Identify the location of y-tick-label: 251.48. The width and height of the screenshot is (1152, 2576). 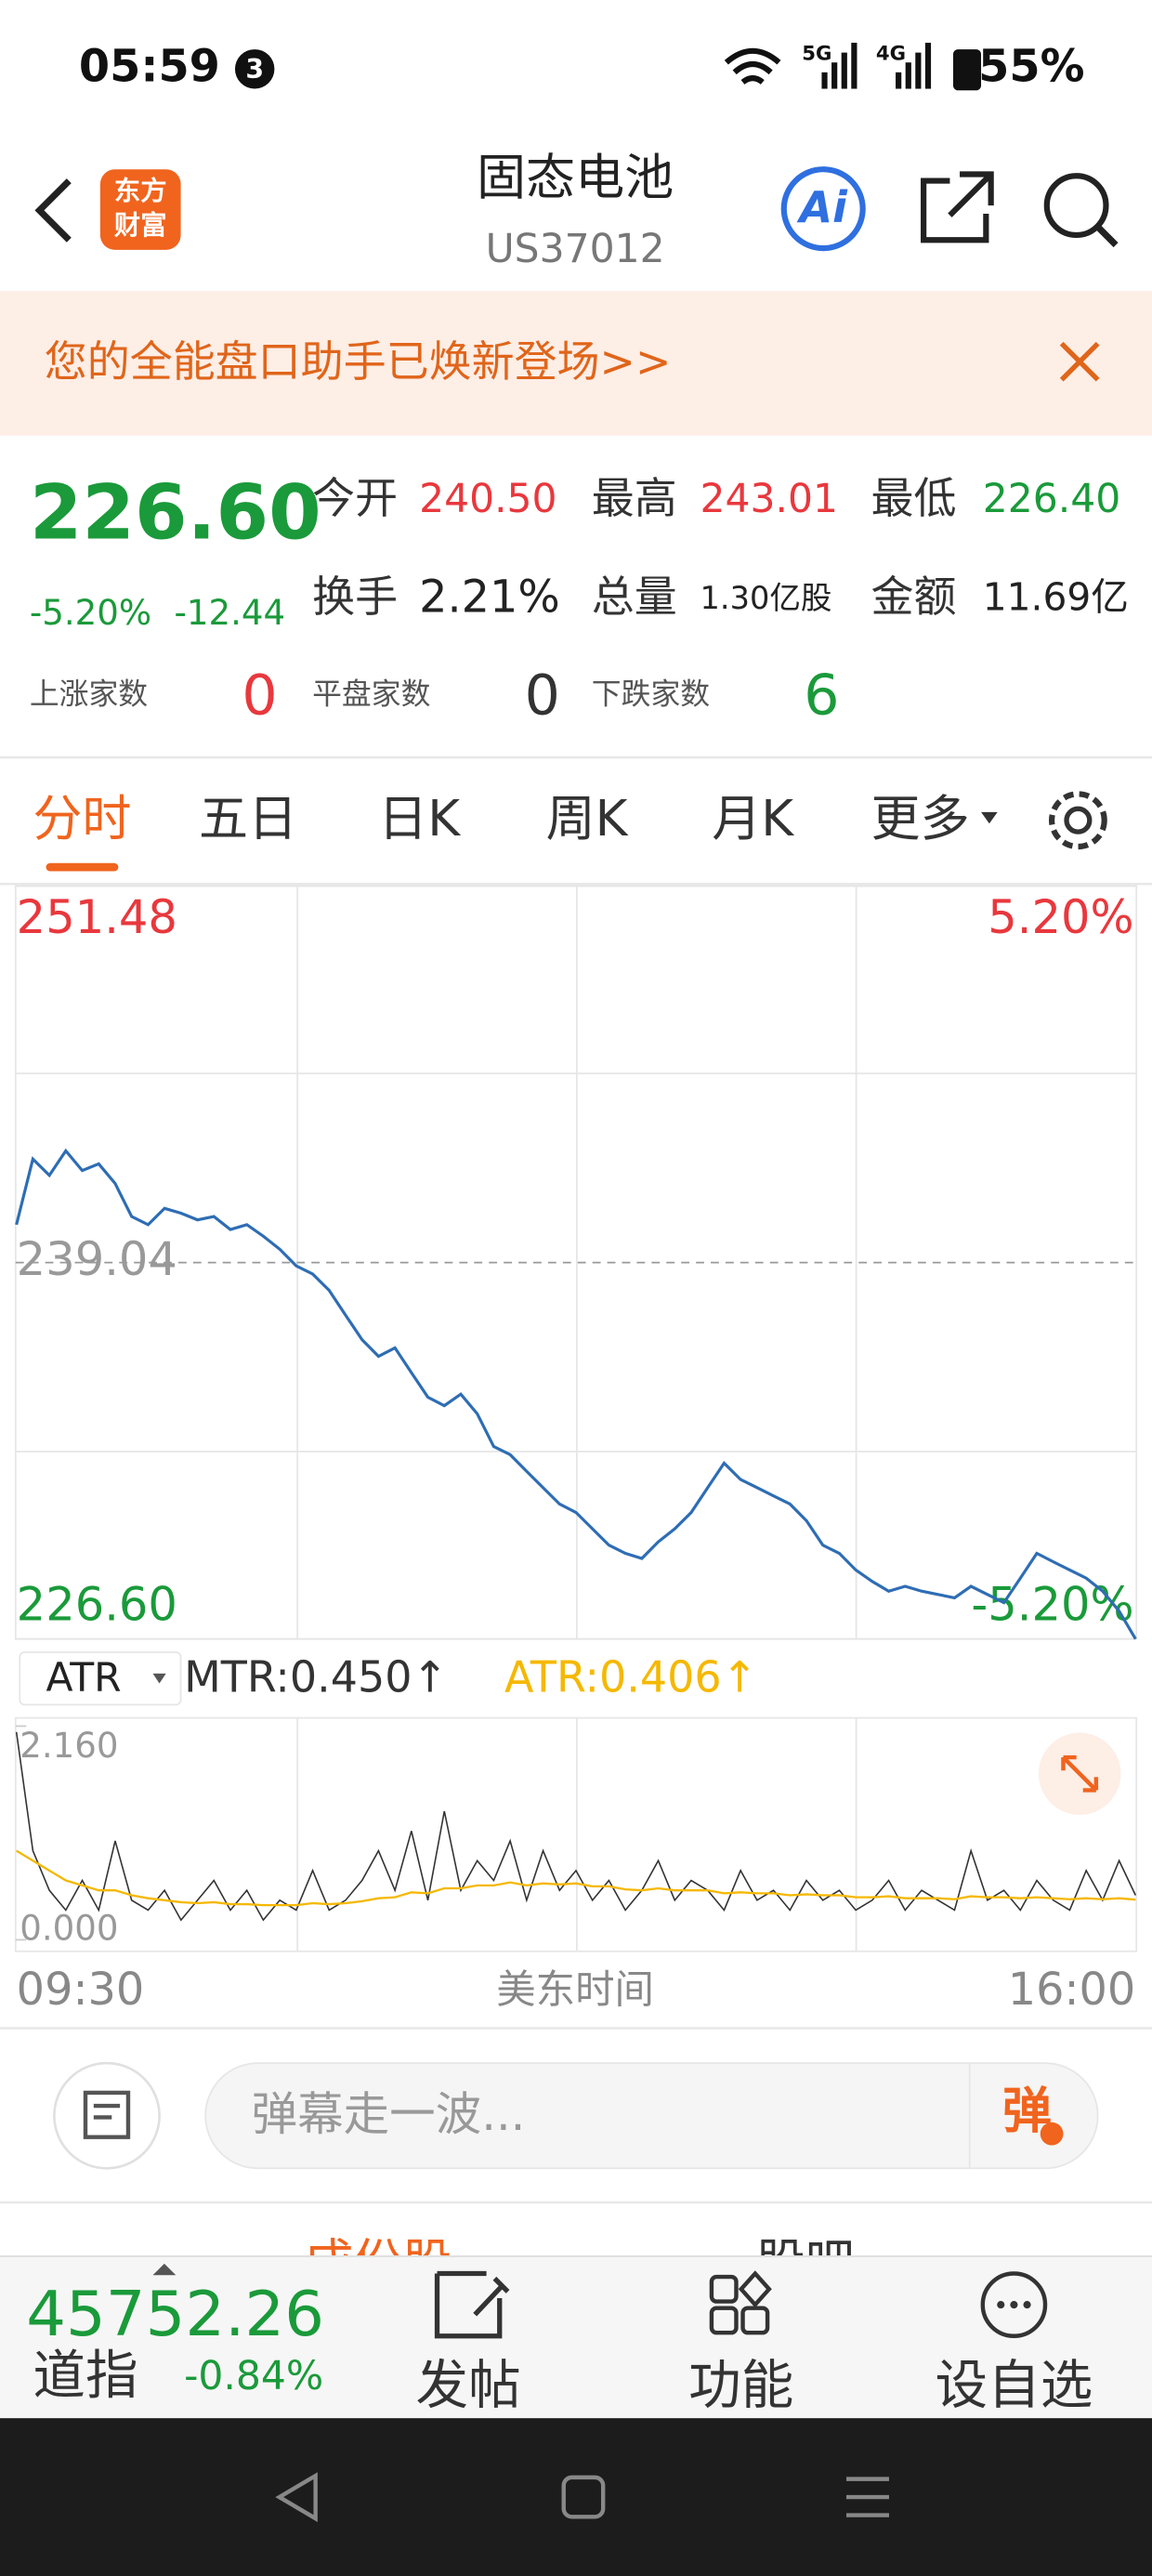
(97, 917).